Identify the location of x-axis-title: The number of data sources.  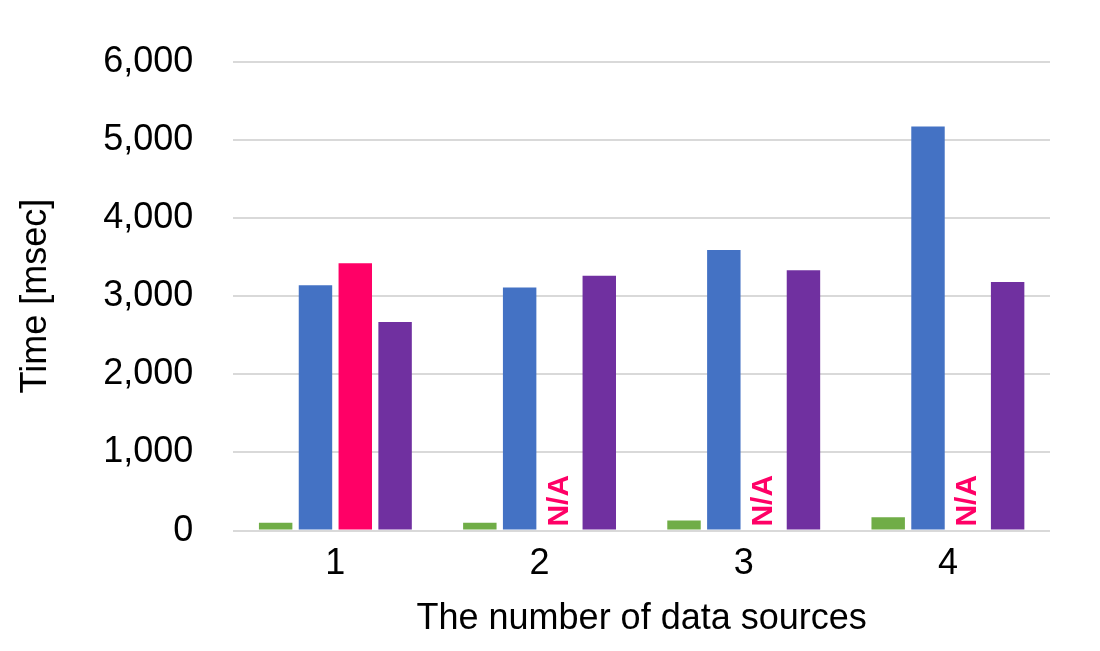
(641, 617).